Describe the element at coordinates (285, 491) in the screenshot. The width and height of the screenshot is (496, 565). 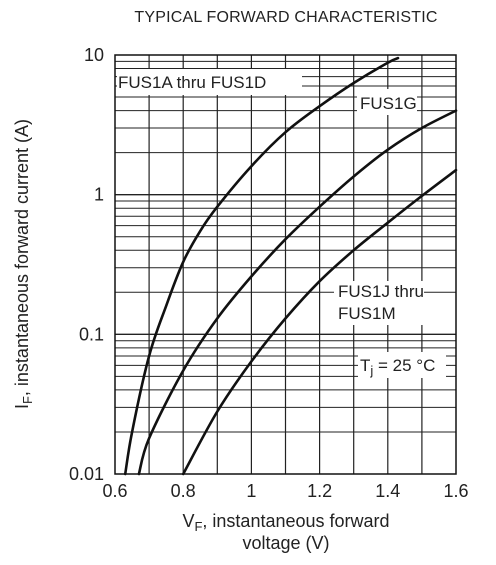
I see `x-tick-labels: 0.6 0.8 1 1.2 1.4 1.6` at that location.